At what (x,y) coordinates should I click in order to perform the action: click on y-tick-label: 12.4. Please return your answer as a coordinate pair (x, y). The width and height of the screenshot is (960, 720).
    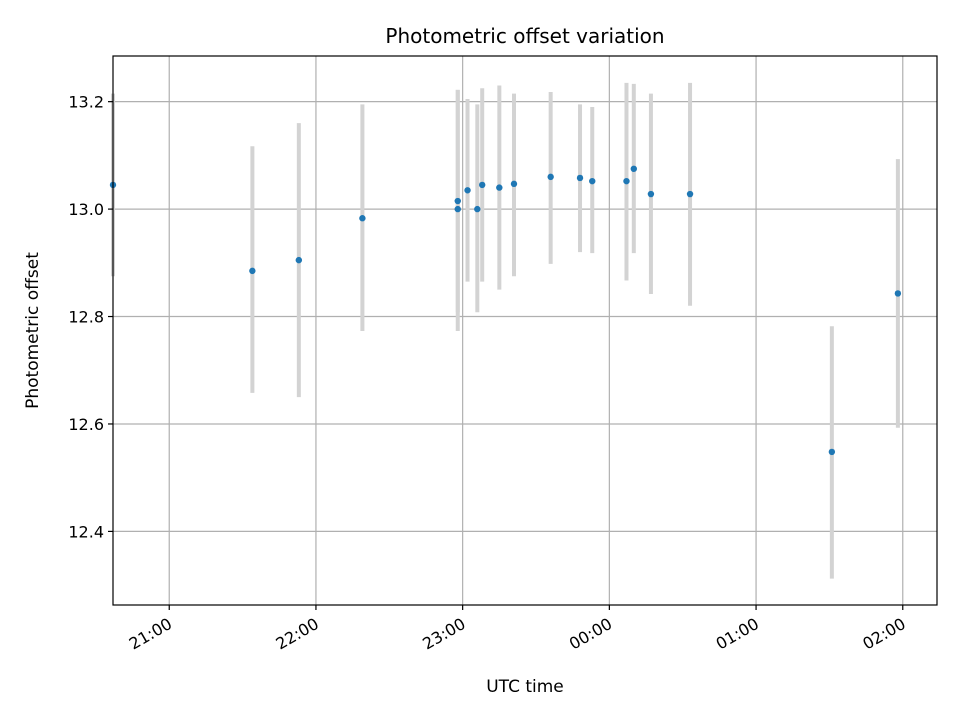
    Looking at the image, I should click on (86, 531).